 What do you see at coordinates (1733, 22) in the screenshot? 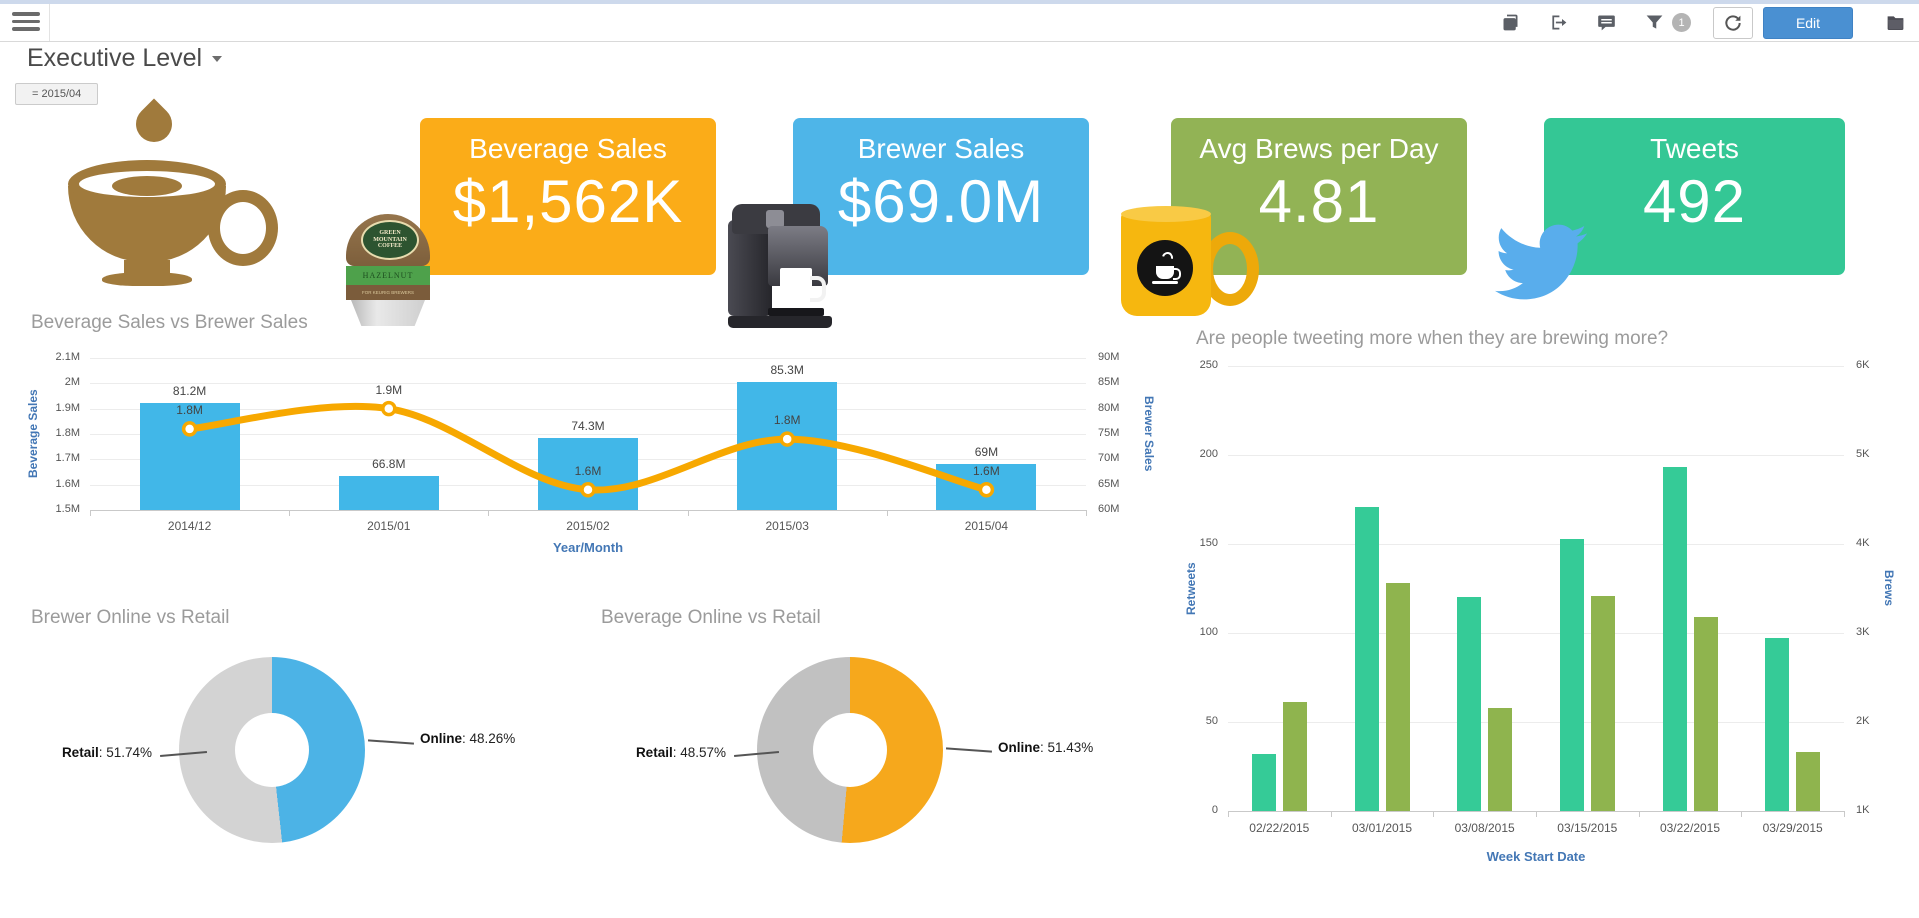
I see `refresh-button` at bounding box center [1733, 22].